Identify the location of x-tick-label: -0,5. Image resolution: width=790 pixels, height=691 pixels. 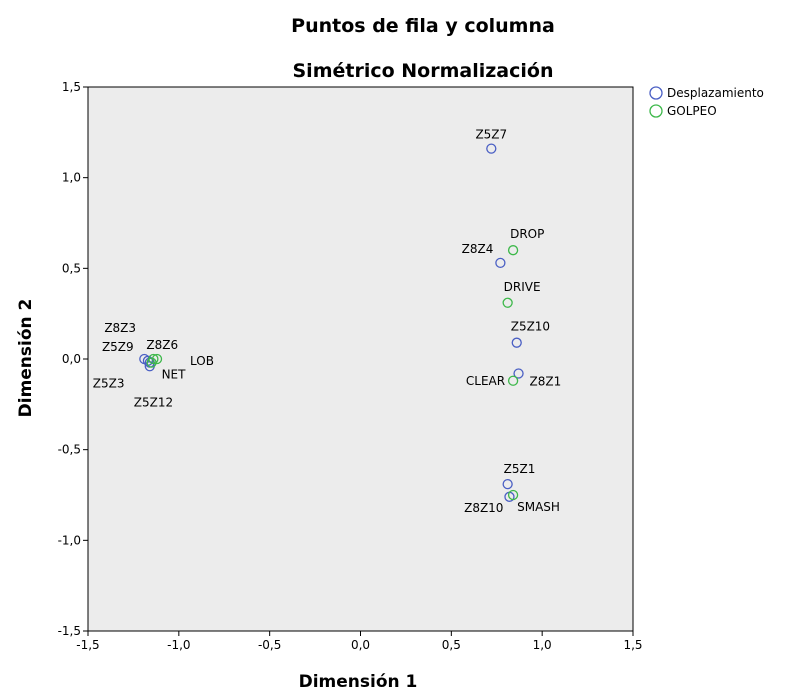
(269, 645).